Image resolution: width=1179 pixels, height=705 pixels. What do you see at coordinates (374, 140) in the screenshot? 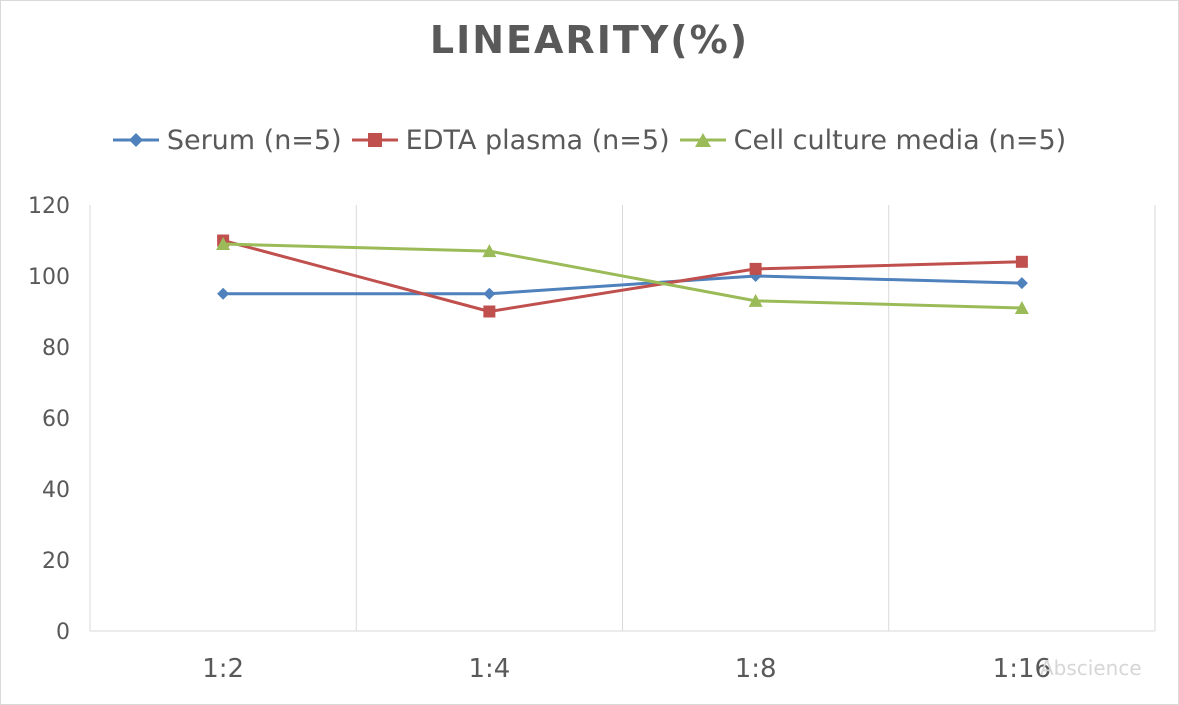
I see `legend-swatch-edta-plasma` at bounding box center [374, 140].